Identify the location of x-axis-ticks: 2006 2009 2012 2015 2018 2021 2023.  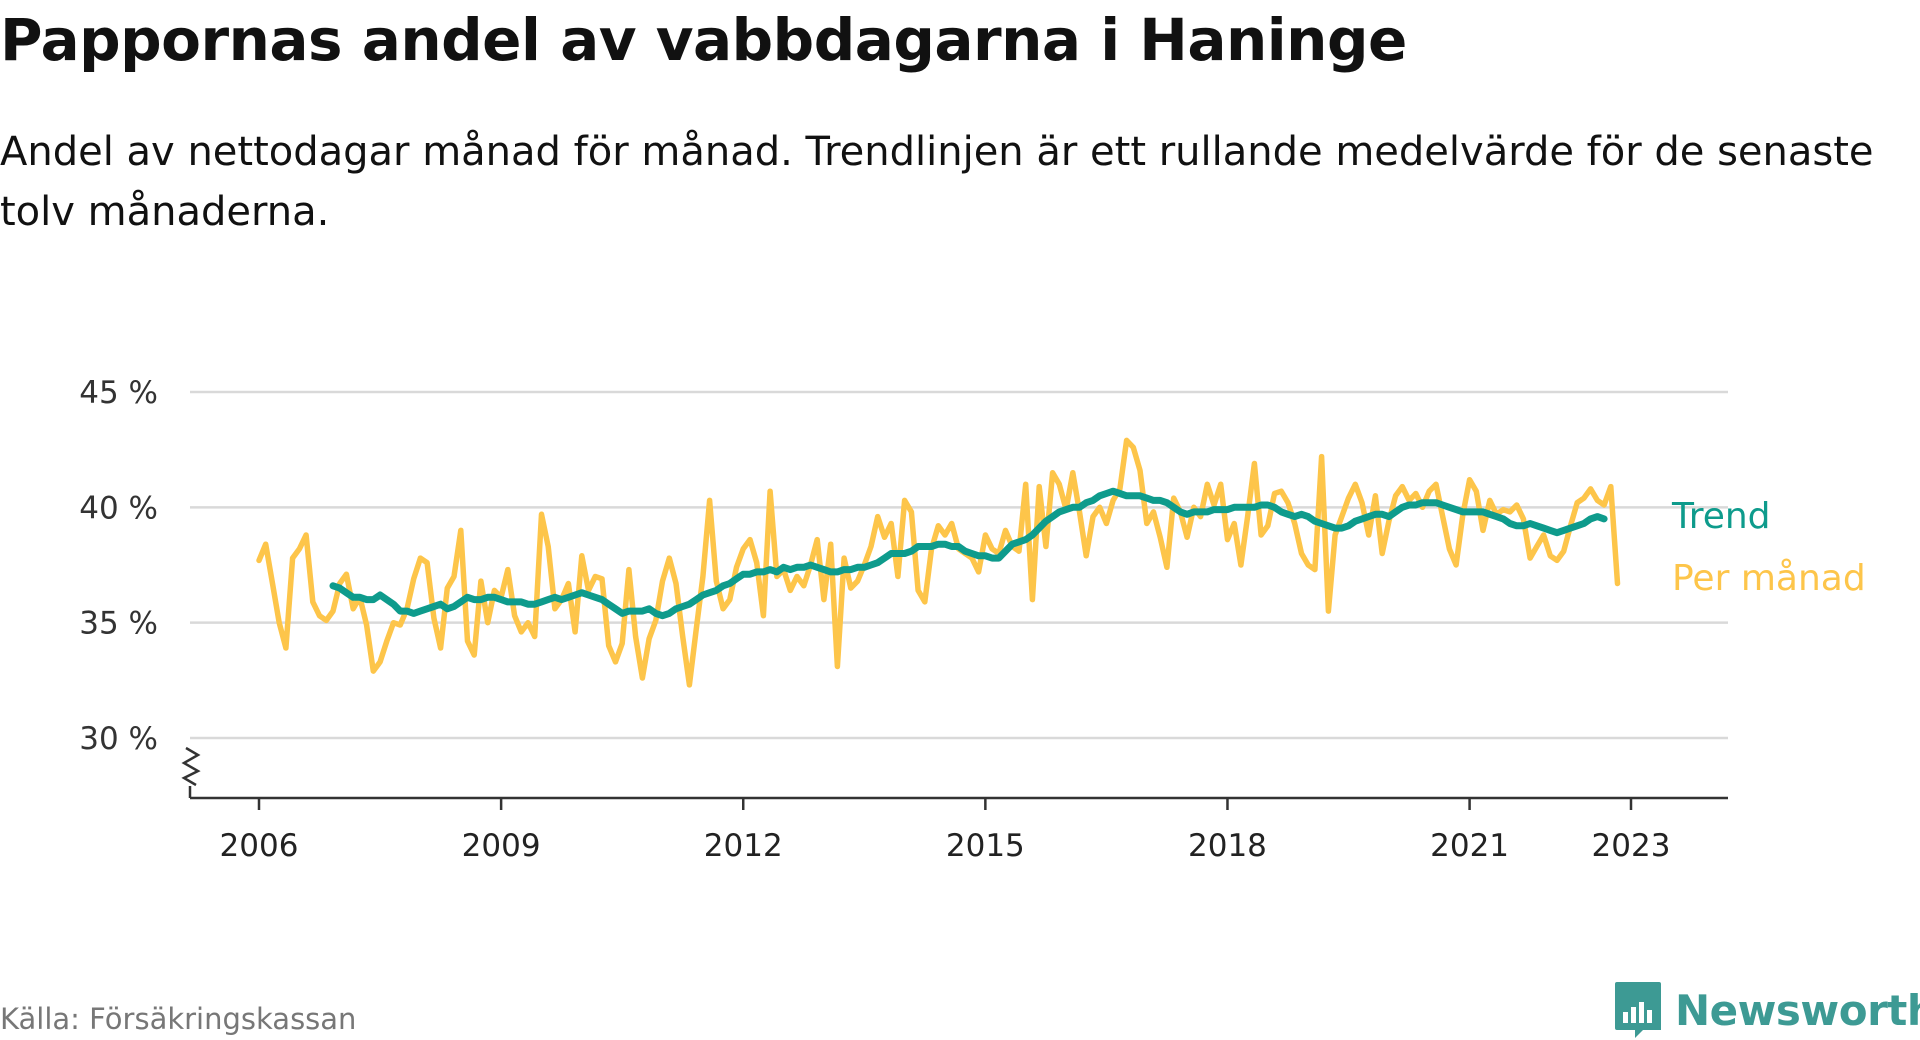
(945, 831).